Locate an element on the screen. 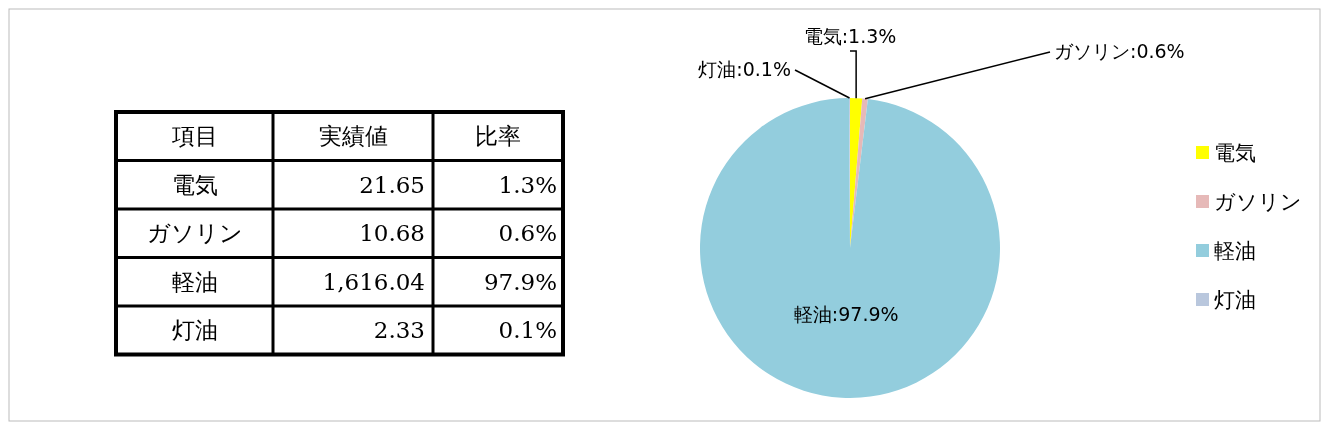 The height and width of the screenshot is (430, 1331). category-label: 軽油 is located at coordinates (194, 281).